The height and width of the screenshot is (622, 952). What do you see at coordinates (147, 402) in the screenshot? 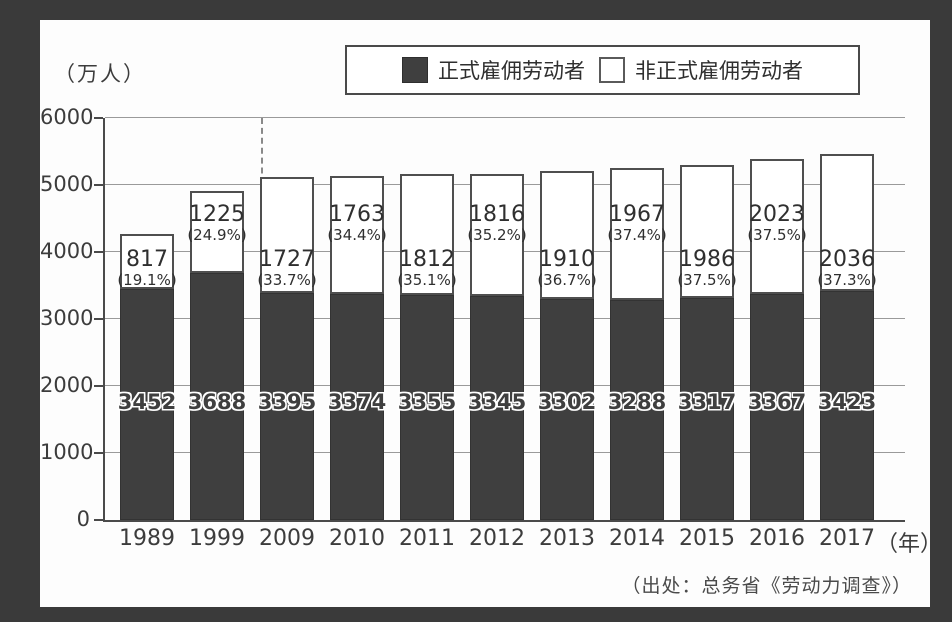
I see `bar-regular-value-label: 3452` at bounding box center [147, 402].